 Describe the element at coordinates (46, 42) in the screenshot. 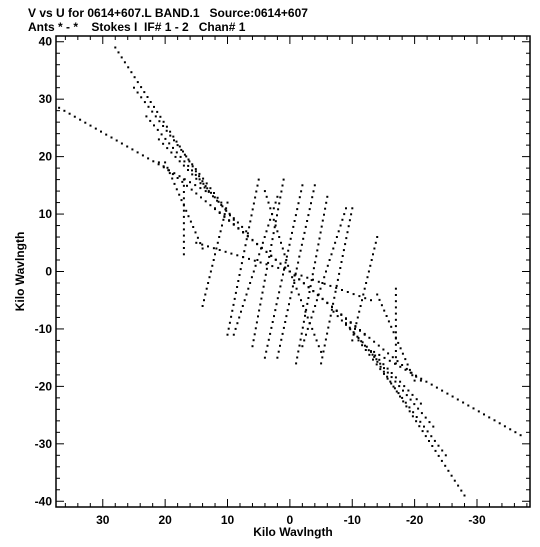

I see `y-tick-label: 40` at that location.